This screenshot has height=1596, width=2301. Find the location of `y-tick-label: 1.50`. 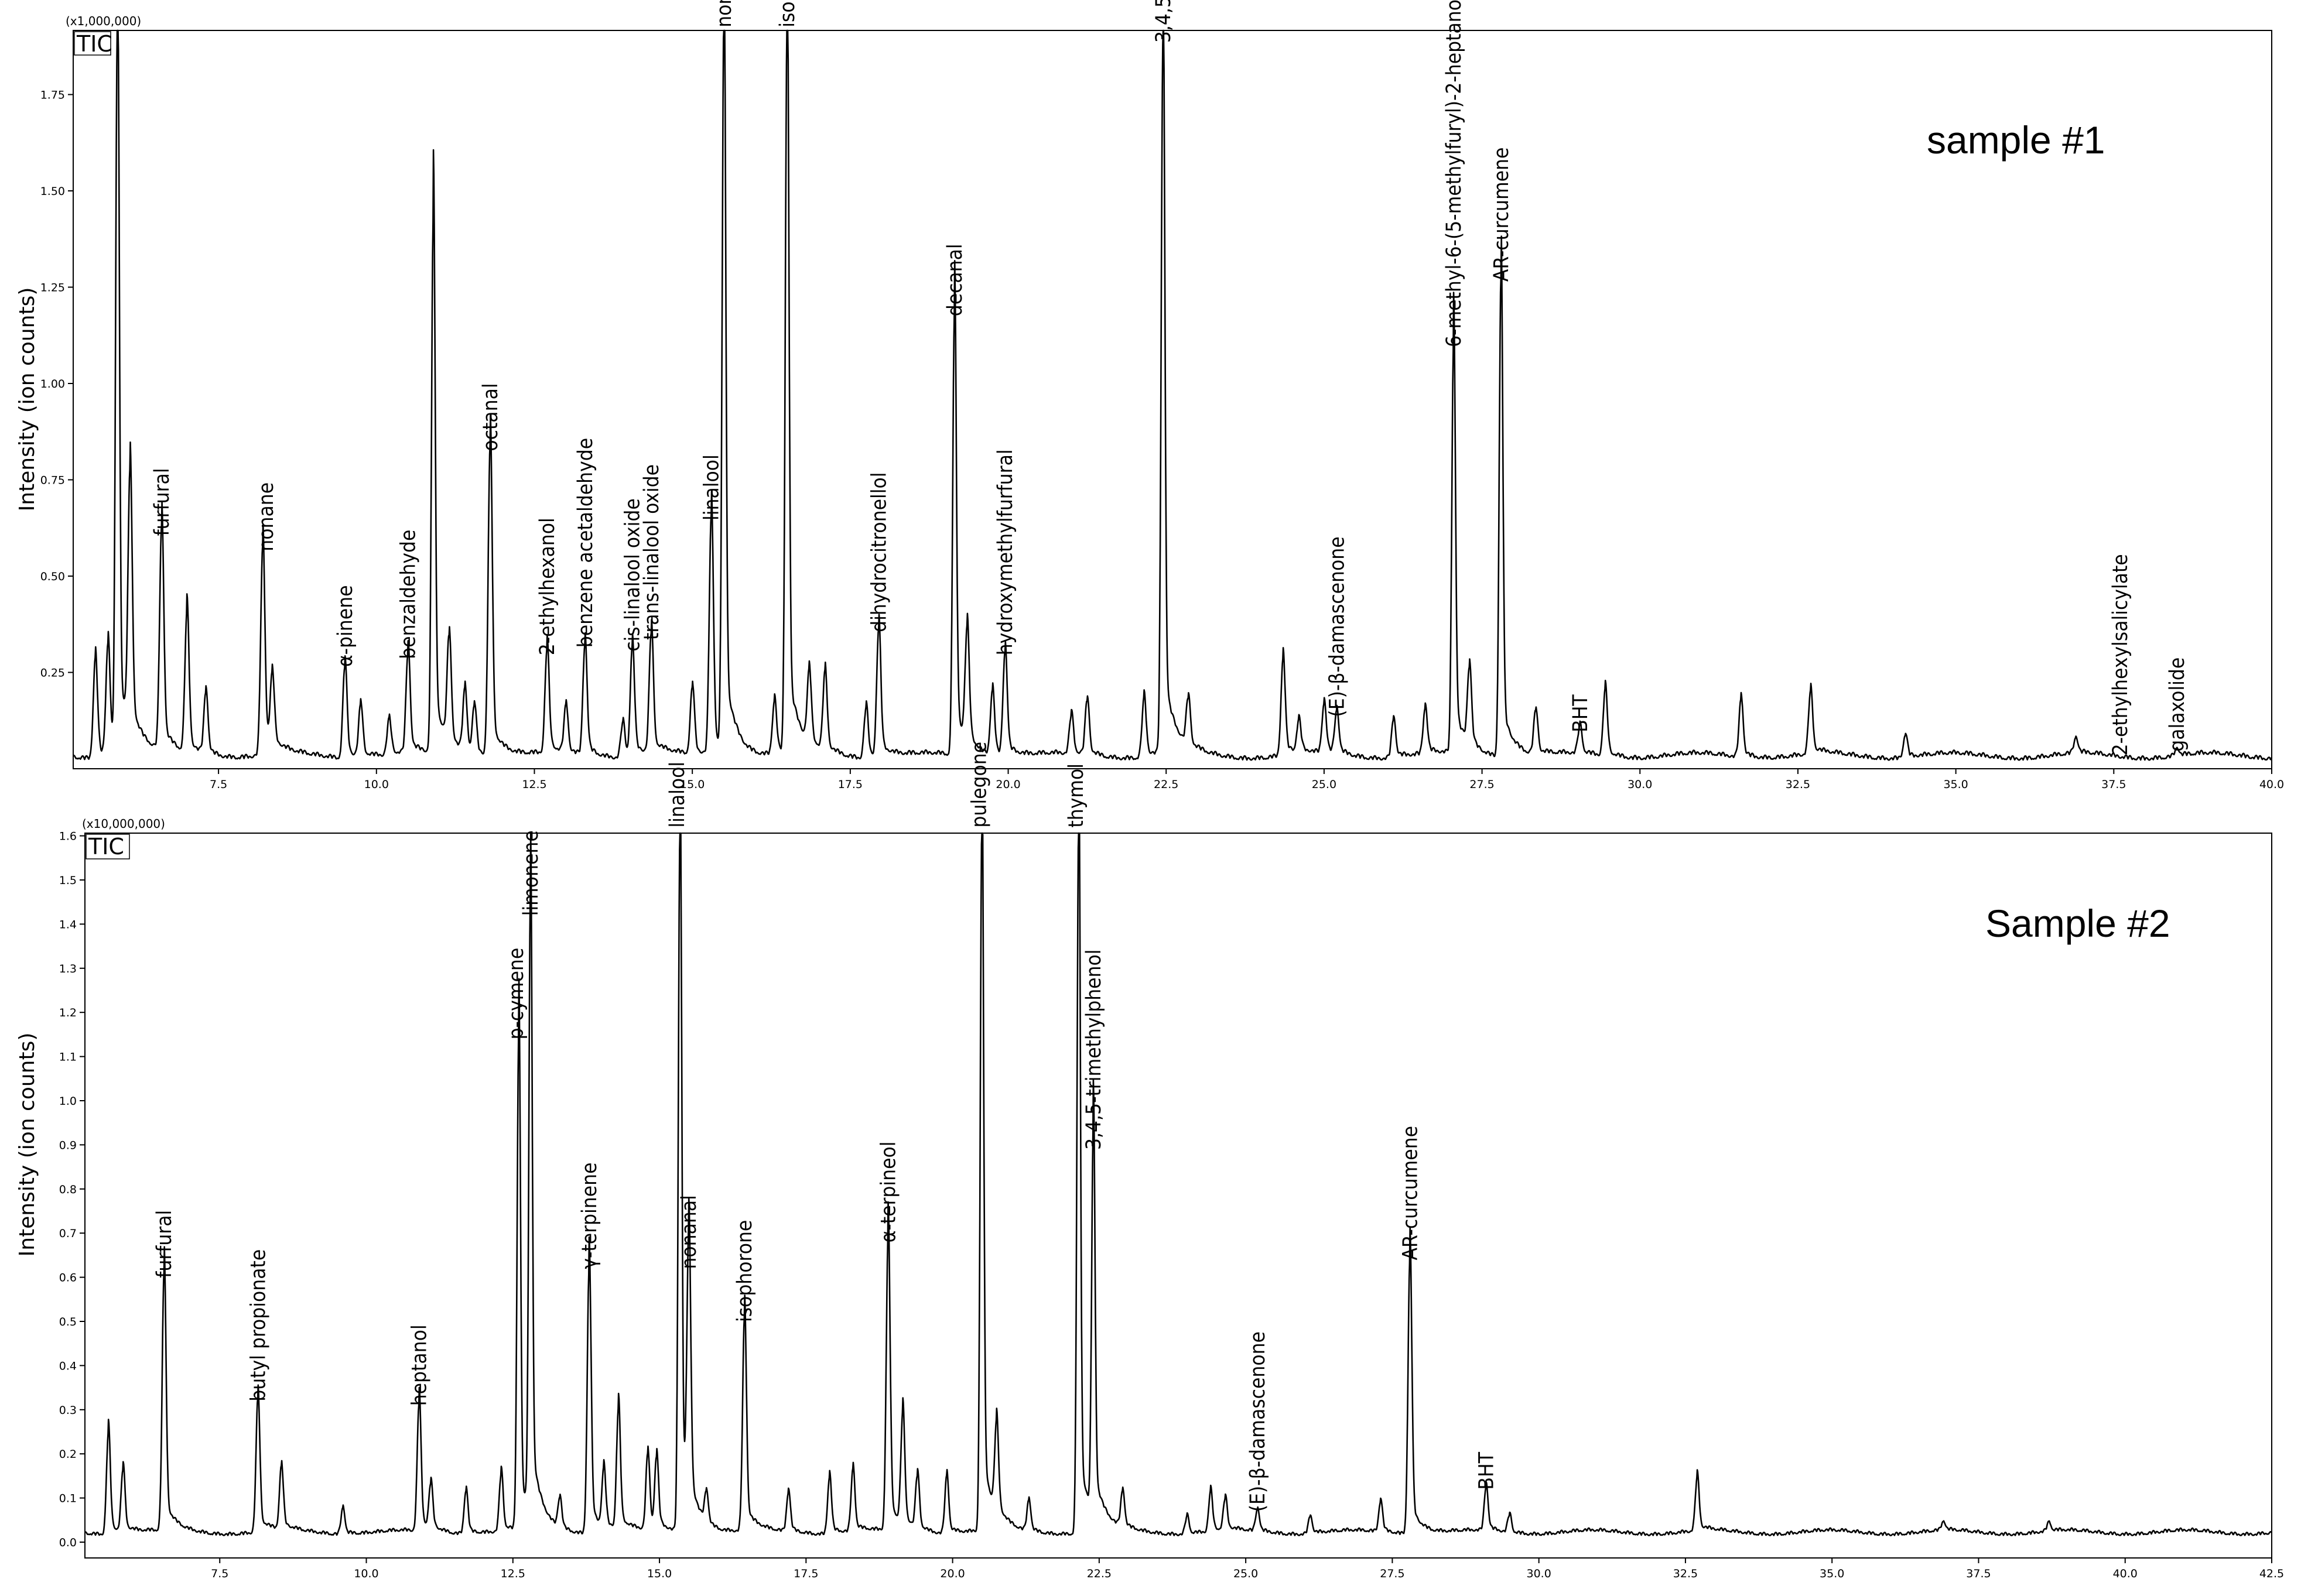

y-tick-label: 1.50 is located at coordinates (52, 191).